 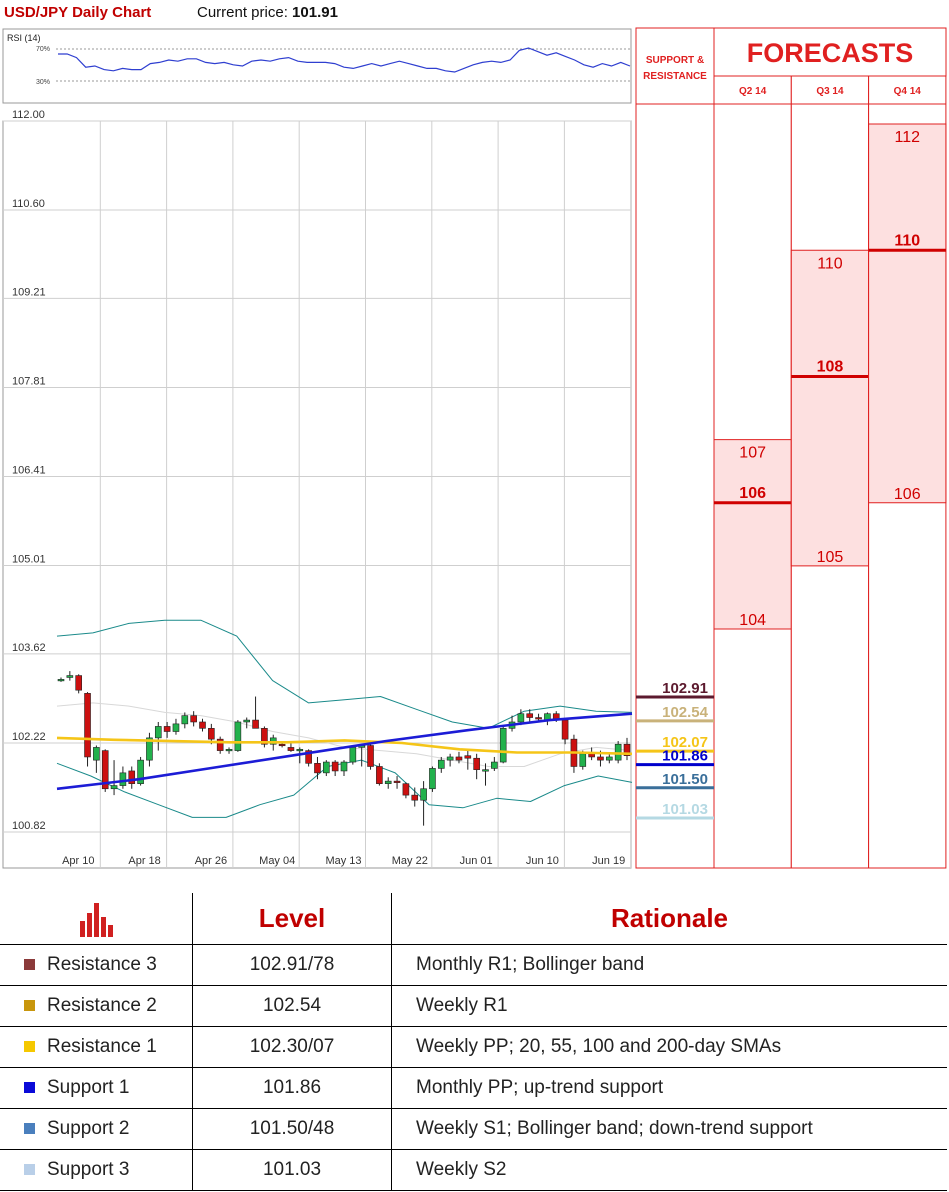 I want to click on rsi-level-70-label: 70%, so click(x=43, y=49).